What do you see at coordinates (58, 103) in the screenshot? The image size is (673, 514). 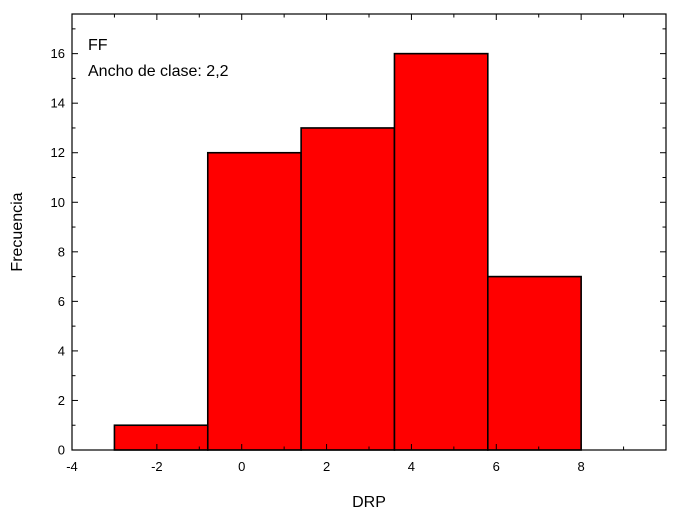 I see `y-tick-label: 14` at bounding box center [58, 103].